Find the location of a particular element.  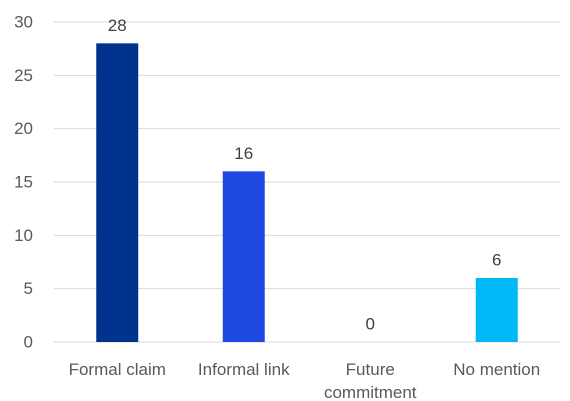

y-tick-label: 25 is located at coordinates (23, 75).